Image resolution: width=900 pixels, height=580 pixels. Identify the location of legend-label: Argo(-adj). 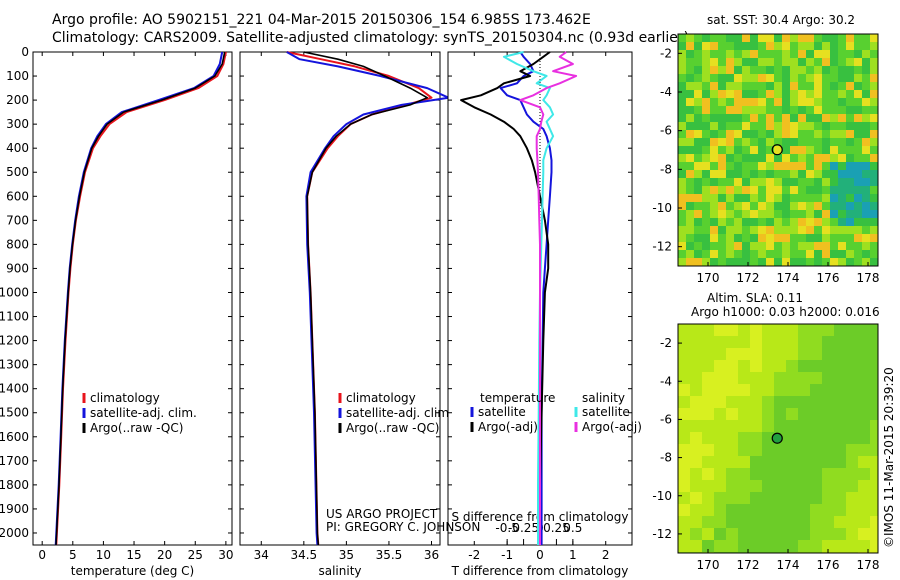
(612, 427).